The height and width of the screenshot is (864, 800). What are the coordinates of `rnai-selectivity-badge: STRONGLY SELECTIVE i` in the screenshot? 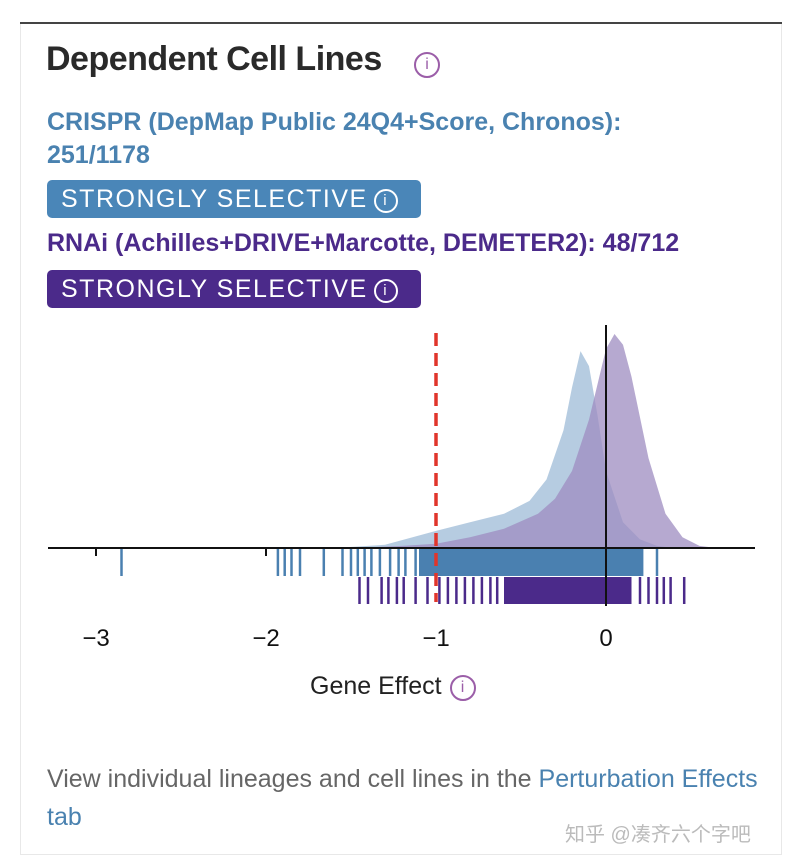 It's located at (234, 289).